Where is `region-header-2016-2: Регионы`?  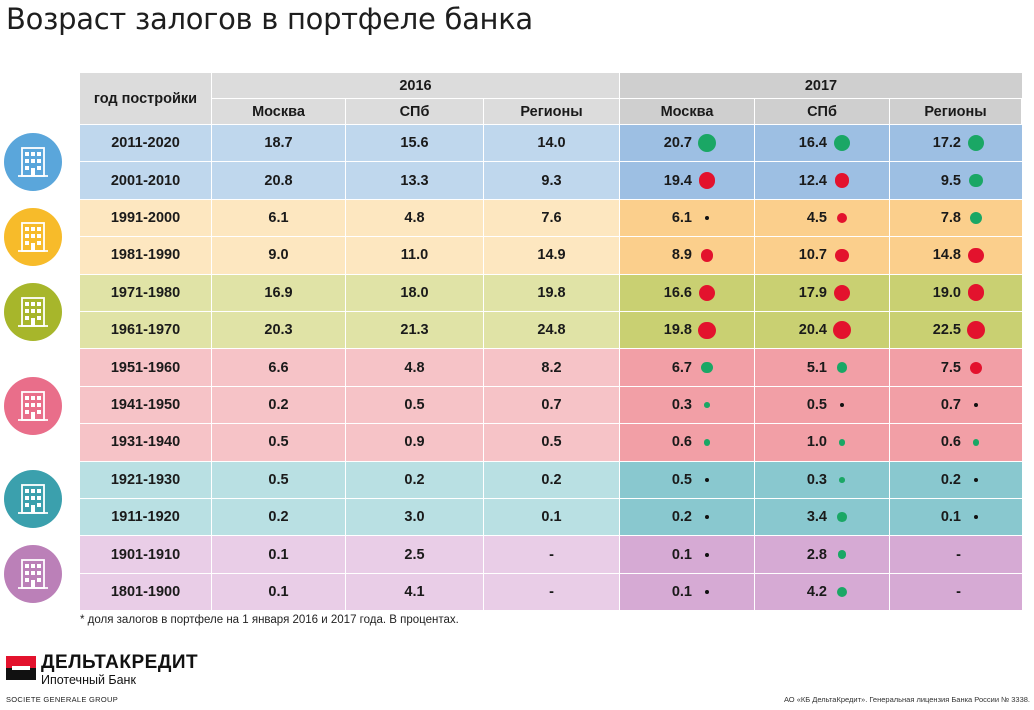
region-header-2016-2: Регионы is located at coordinates (551, 111).